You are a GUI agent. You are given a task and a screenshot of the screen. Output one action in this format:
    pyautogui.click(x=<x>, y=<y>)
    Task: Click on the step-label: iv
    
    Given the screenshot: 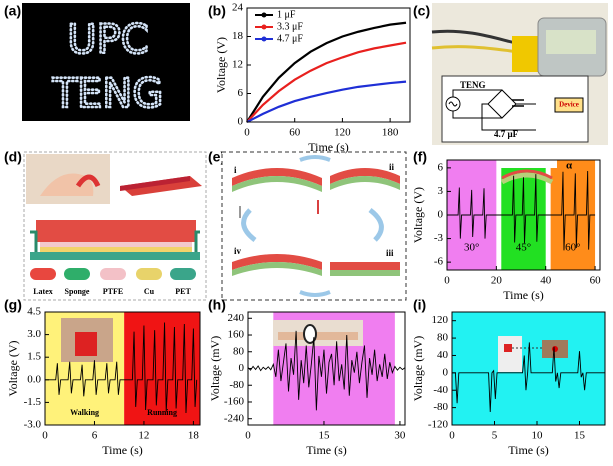 What is the action you would take?
    pyautogui.click(x=238, y=251)
    